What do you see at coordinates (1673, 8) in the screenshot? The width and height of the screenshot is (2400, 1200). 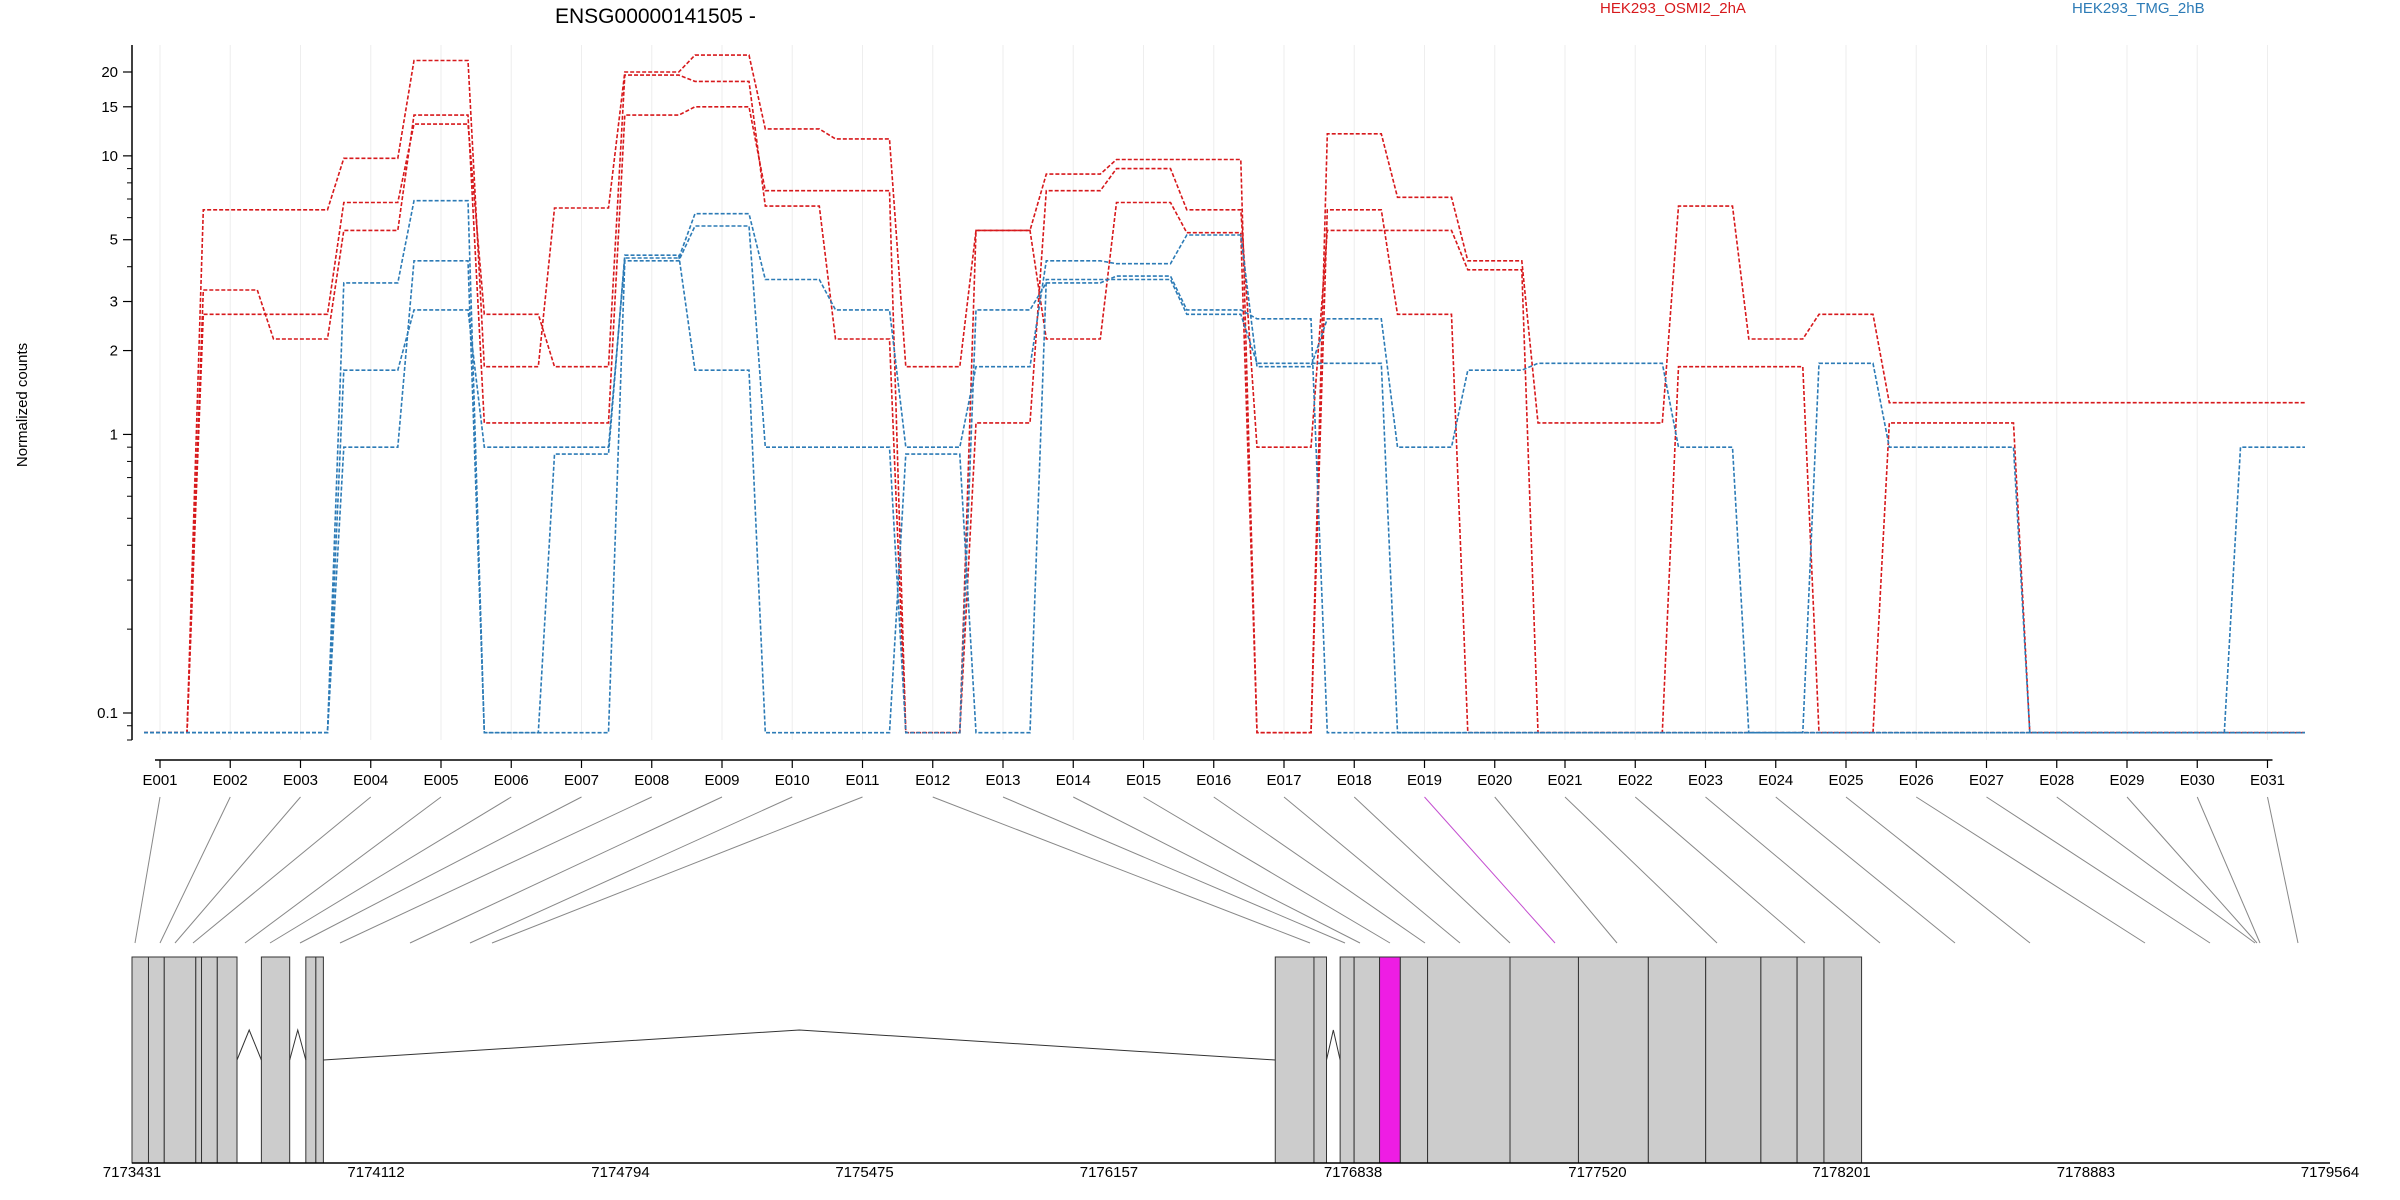 I see `legend-entry-osmi2: HEK293_OSMI2_2hA` at bounding box center [1673, 8].